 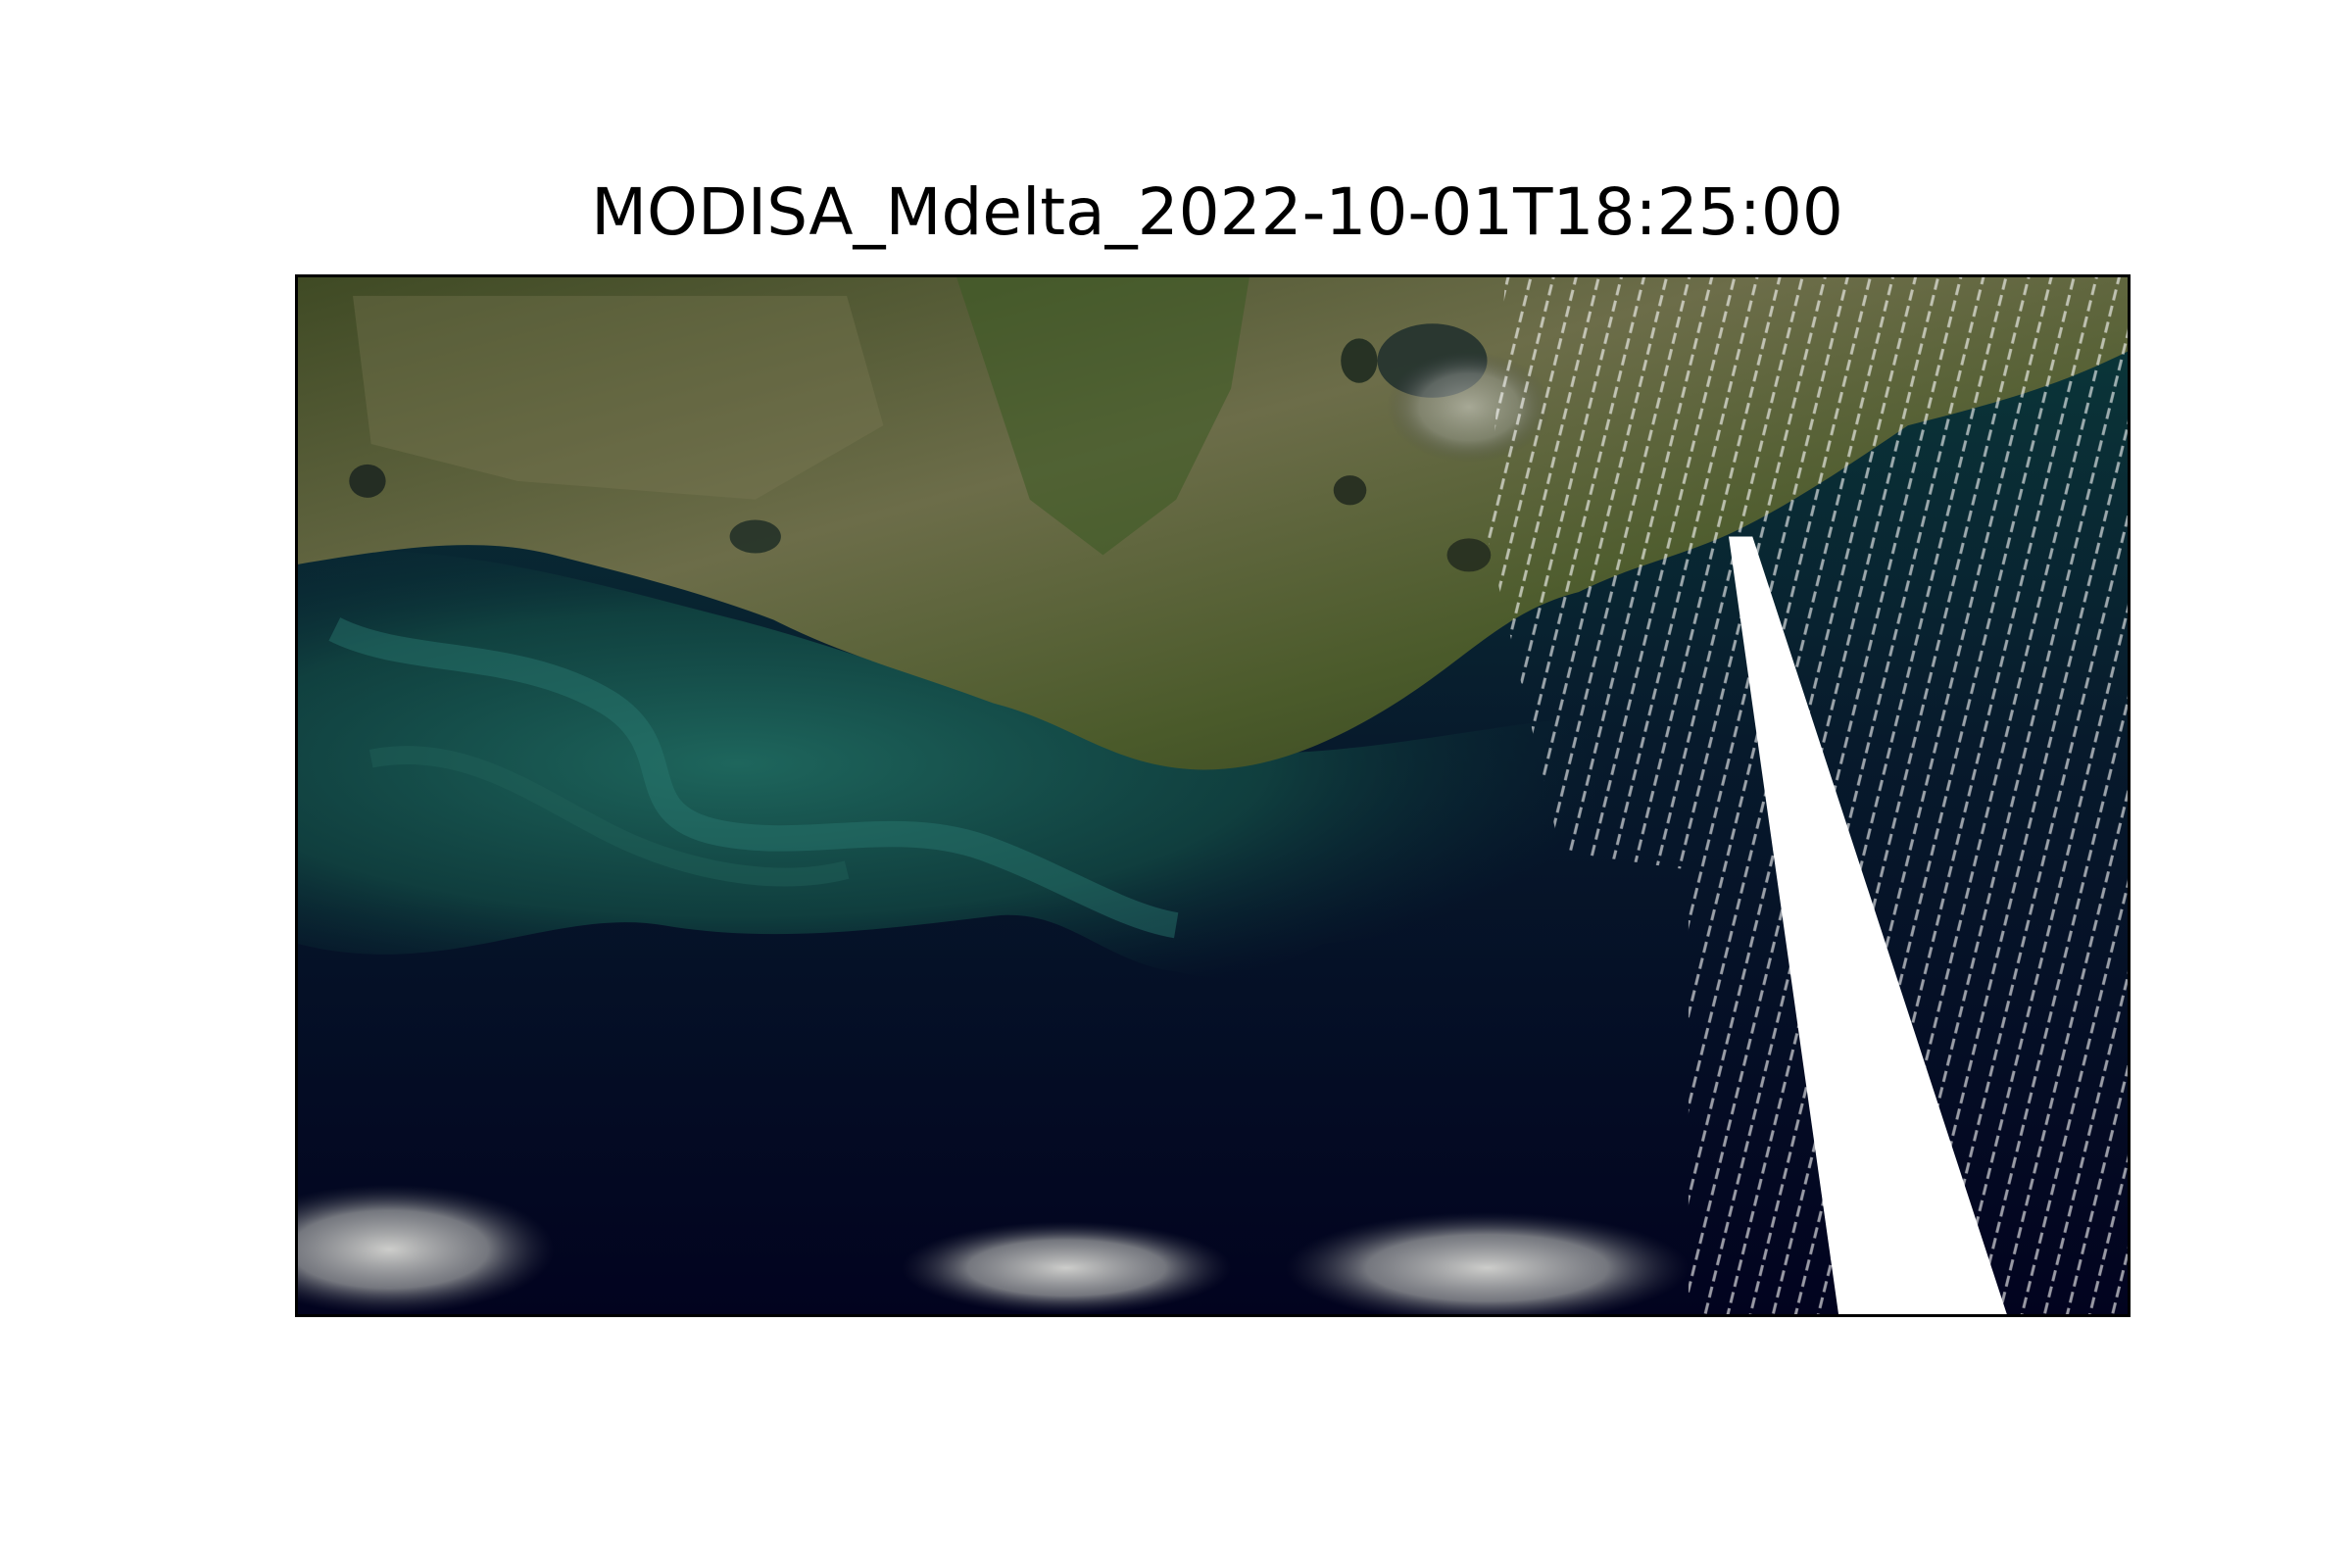 I want to click on cloud-right, so click(x=1487, y=1263).